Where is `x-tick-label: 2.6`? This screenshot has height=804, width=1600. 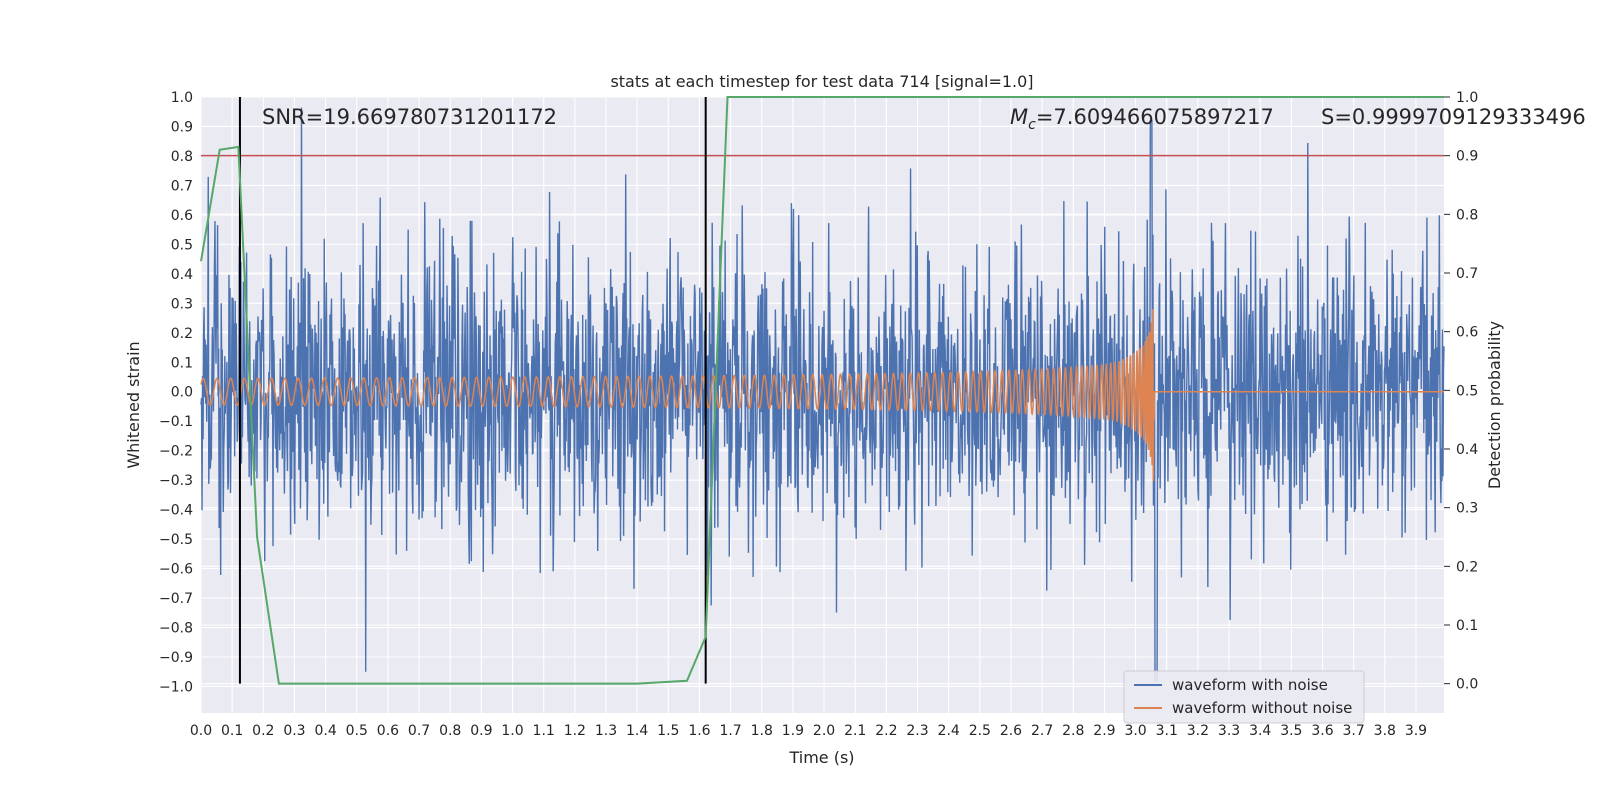 x-tick-label: 2.6 is located at coordinates (1011, 731).